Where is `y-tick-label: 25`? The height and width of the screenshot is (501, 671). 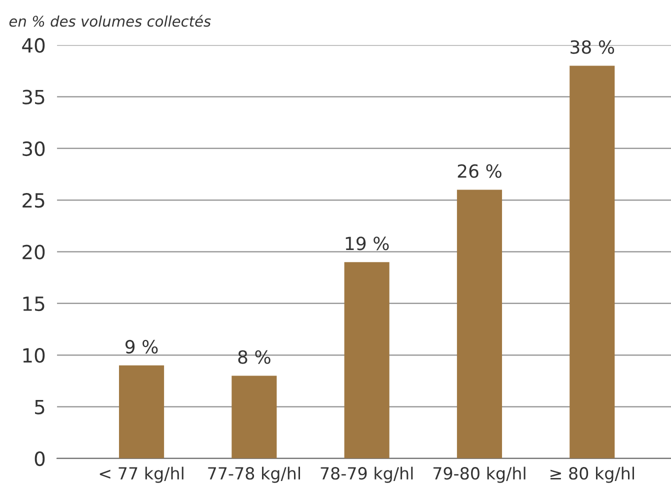 y-tick-label: 25 is located at coordinates (33, 200).